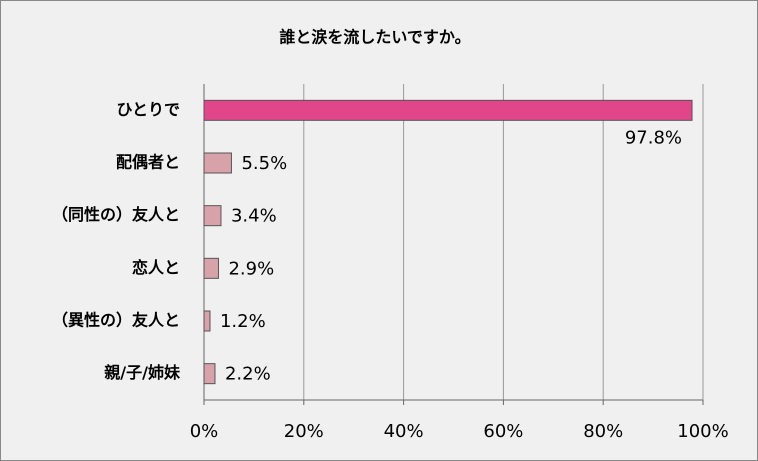 The height and width of the screenshot is (461, 758). What do you see at coordinates (248, 374) in the screenshot?
I see `value-label: 2.2%` at bounding box center [248, 374].